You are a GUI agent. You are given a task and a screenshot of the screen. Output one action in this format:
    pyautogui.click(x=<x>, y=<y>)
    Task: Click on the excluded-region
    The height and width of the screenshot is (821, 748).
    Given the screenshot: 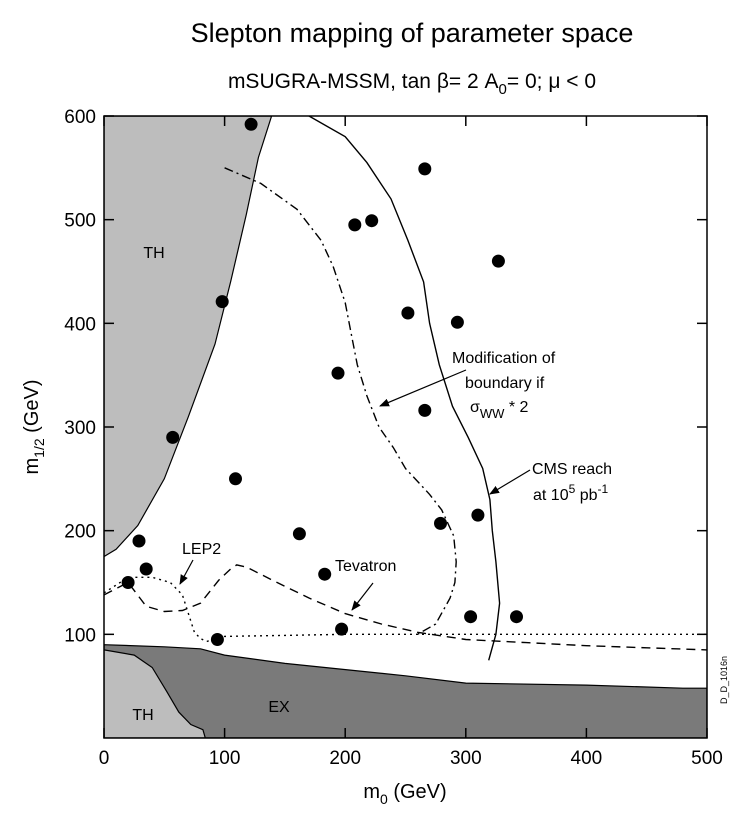 What is the action you would take?
    pyautogui.click(x=405, y=691)
    